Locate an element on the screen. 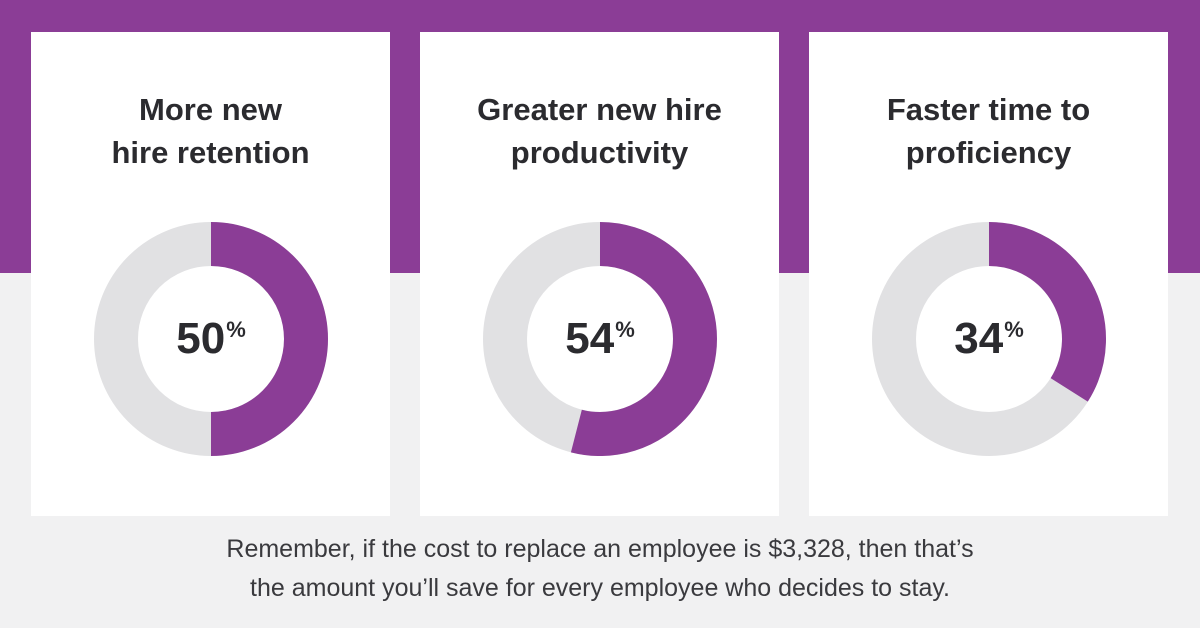 This screenshot has height=628, width=1200. donut-chart-productivity is located at coordinates (600, 339).